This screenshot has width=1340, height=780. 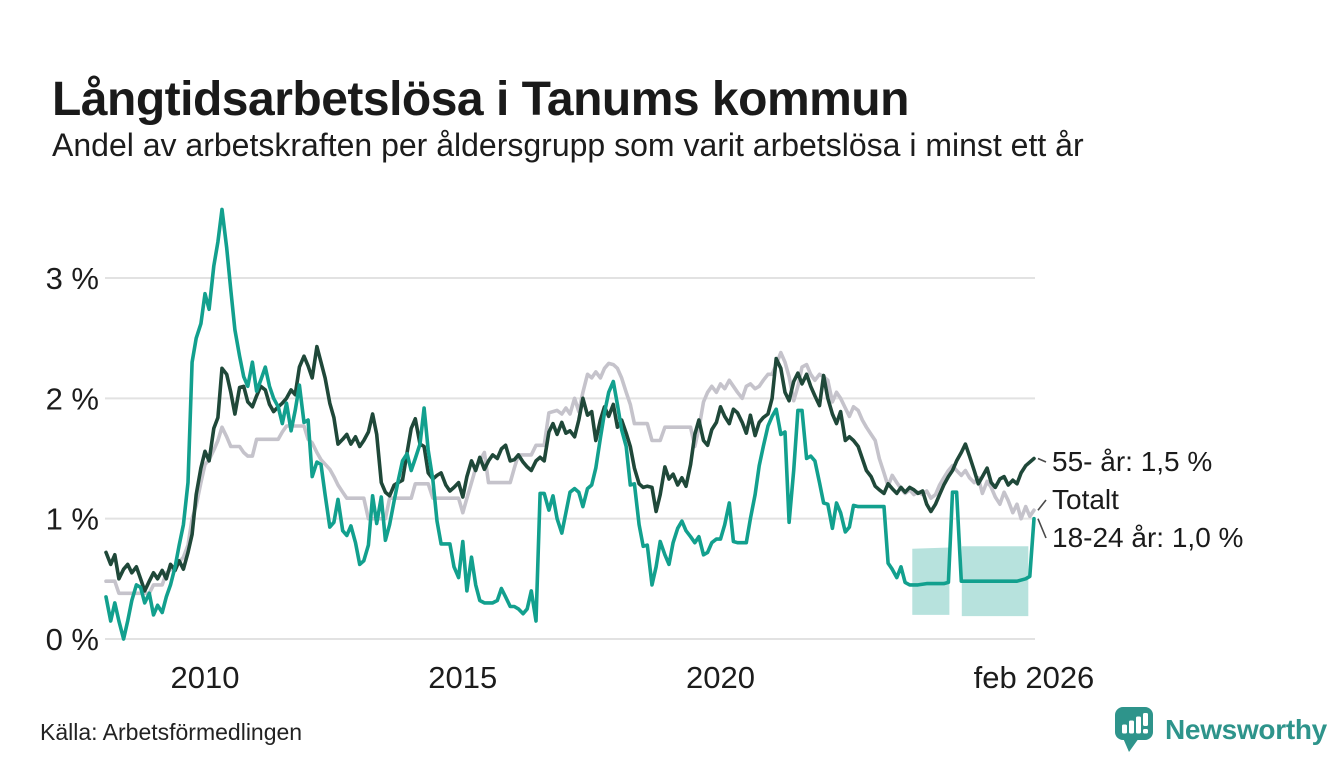 I want to click on x-tick-label: feb 2026, so click(x=1034, y=677).